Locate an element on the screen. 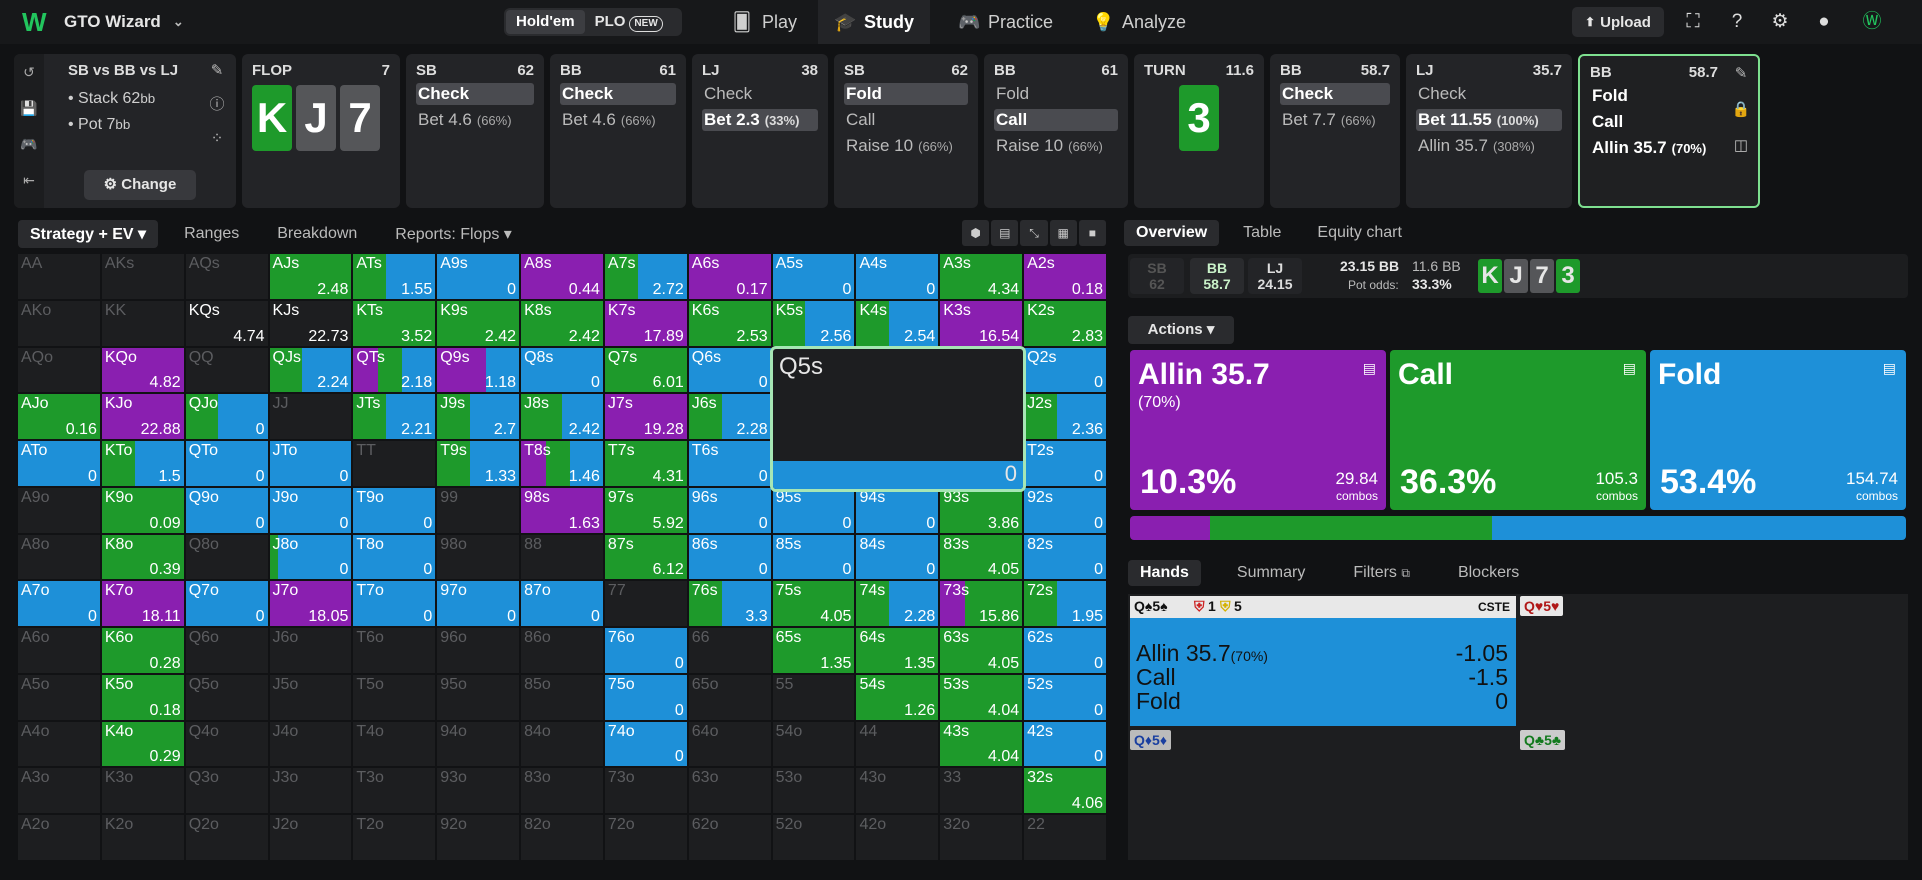 This screenshot has width=1922, height=880. hand-cell: T6s 0 is located at coordinates (729, 463).